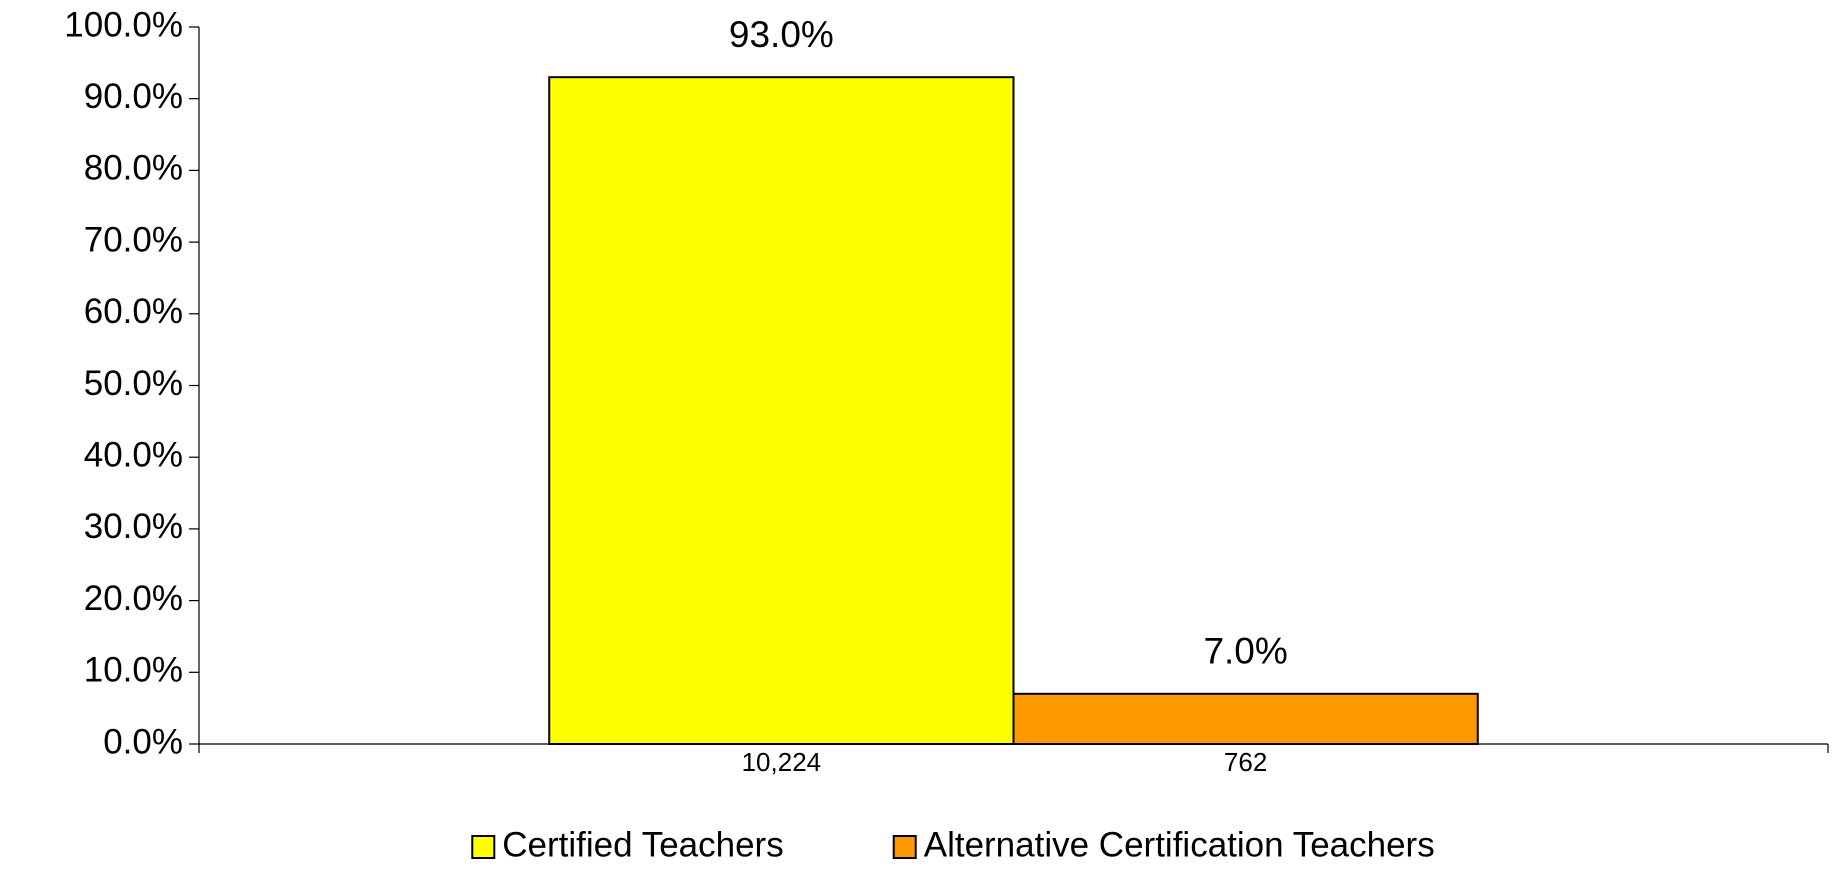 This screenshot has width=1839, height=869. Describe the element at coordinates (133, 454) in the screenshot. I see `y-tick-label: 40.0%` at that location.